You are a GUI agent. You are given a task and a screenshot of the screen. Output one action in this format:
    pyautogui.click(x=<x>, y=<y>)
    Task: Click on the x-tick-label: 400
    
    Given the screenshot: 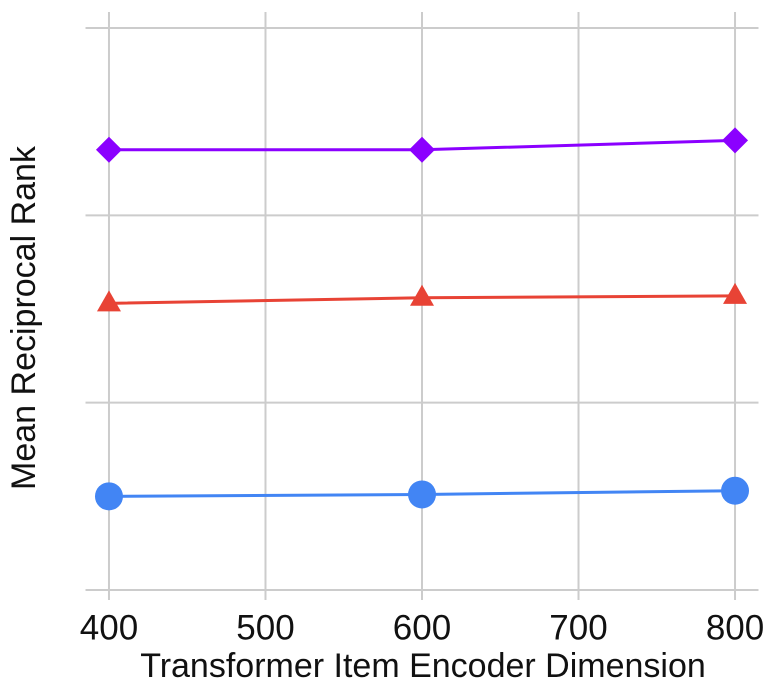 What is the action you would take?
    pyautogui.click(x=109, y=627)
    